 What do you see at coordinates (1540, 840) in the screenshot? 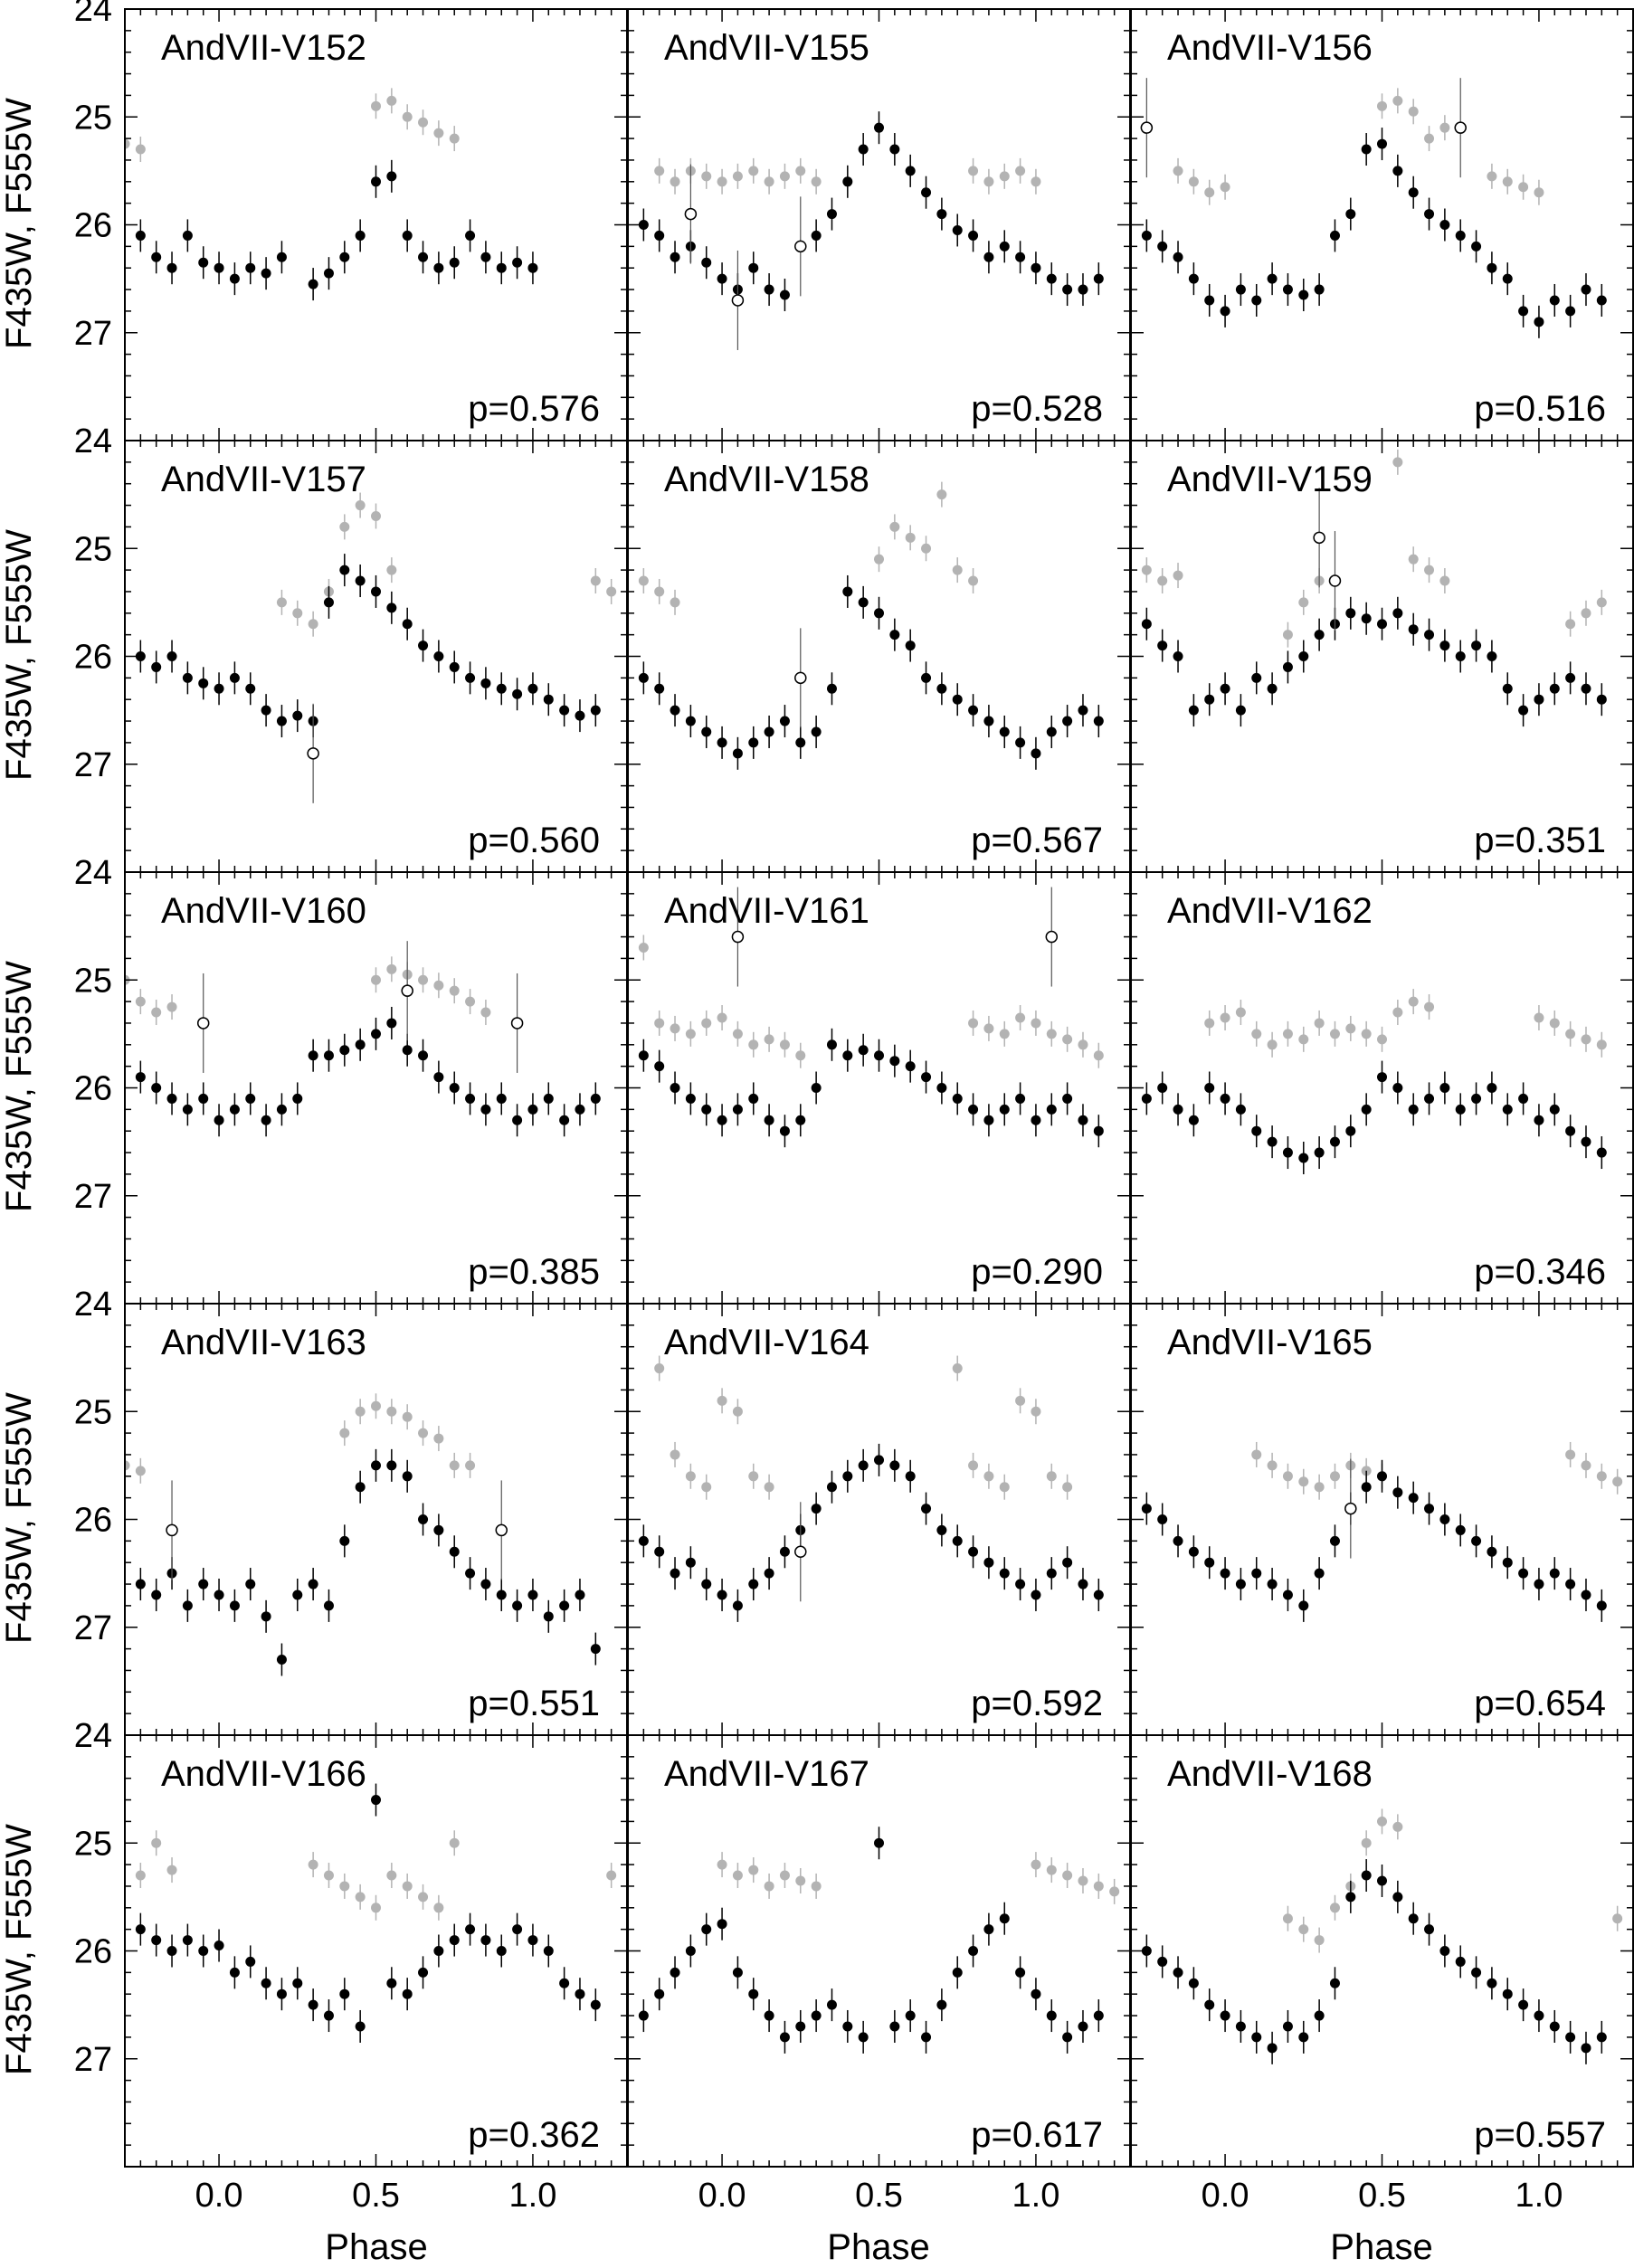
I see `period-label: p=0.351` at bounding box center [1540, 840].